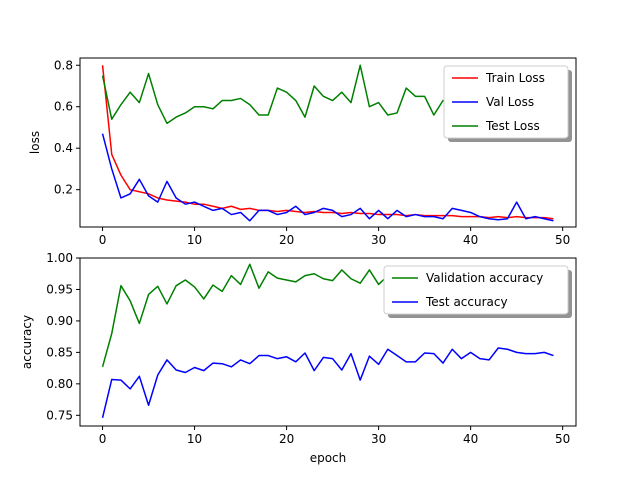 The image size is (640, 484). Describe the element at coordinates (59, 258) in the screenshot. I see `y-tick-label: 1.00` at that location.